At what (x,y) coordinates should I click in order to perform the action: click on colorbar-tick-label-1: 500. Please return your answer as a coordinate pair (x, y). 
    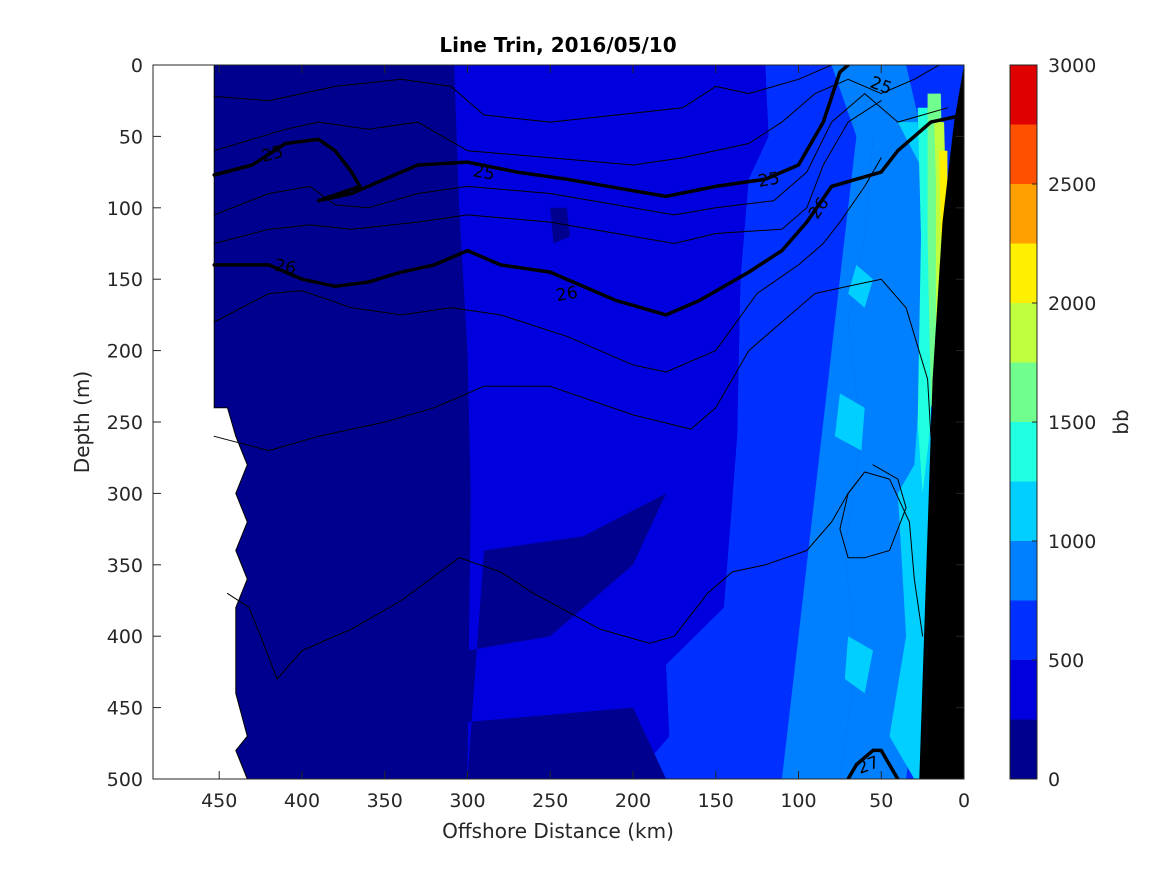
    Looking at the image, I should click on (1066, 661).